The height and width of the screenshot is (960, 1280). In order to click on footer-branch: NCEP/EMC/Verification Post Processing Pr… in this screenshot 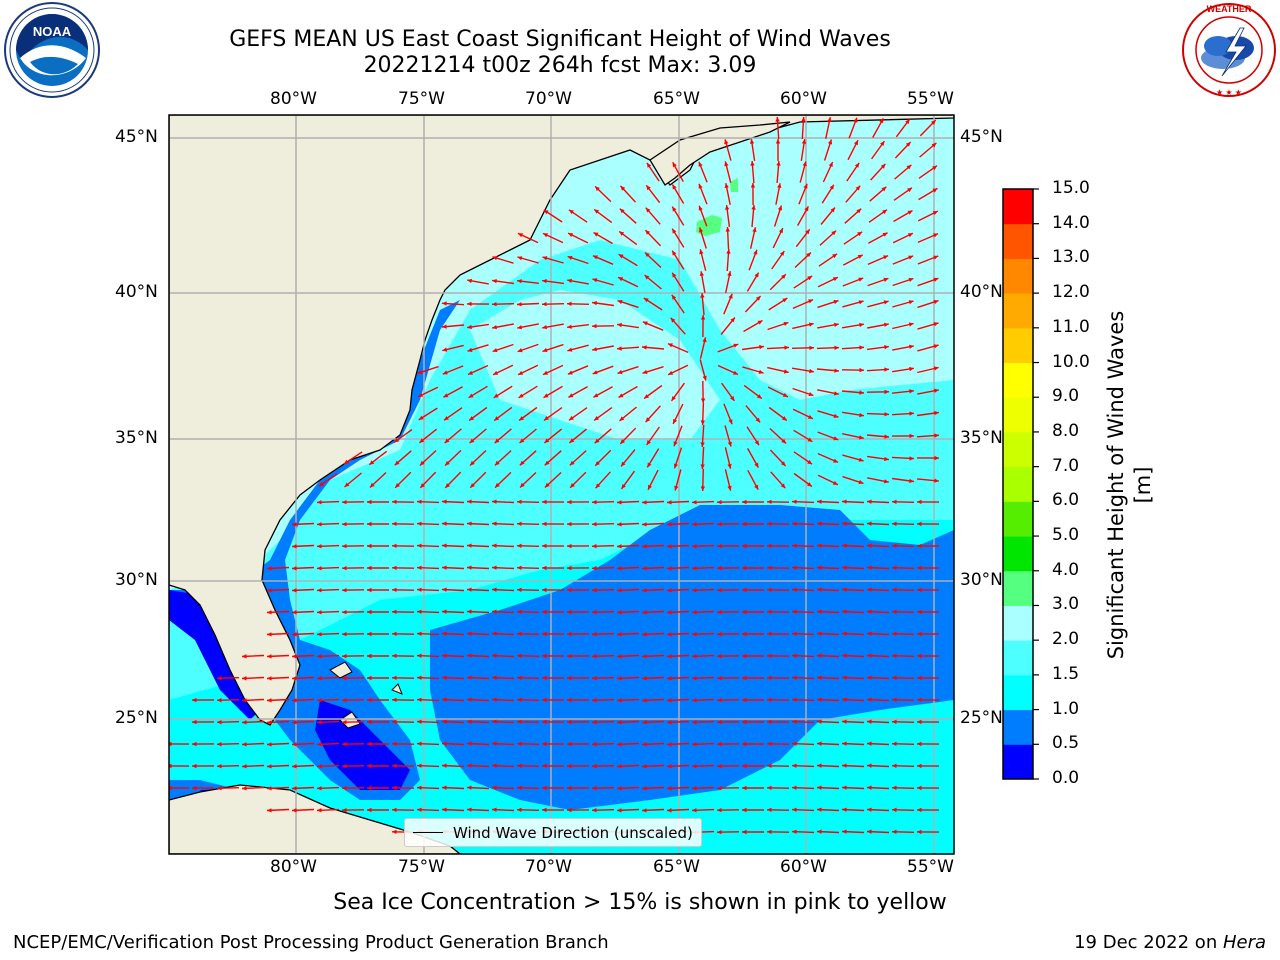, I will do `click(311, 942)`.